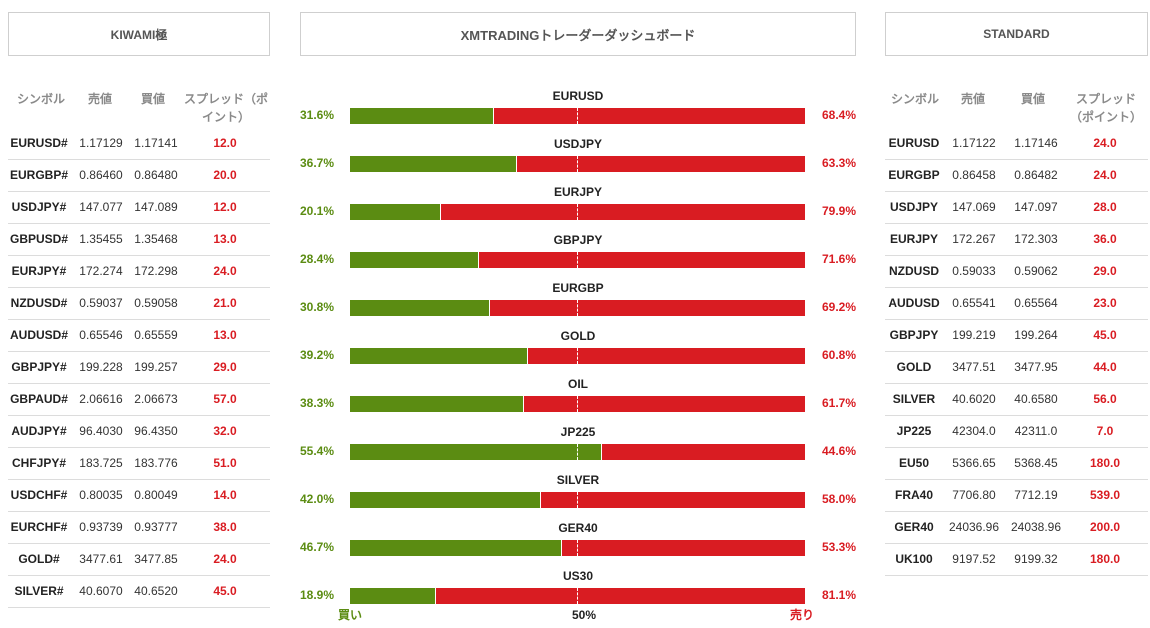 This screenshot has height=628, width=1150. What do you see at coordinates (974, 431) in the screenshot?
I see `bid-cell: 42304.0` at bounding box center [974, 431].